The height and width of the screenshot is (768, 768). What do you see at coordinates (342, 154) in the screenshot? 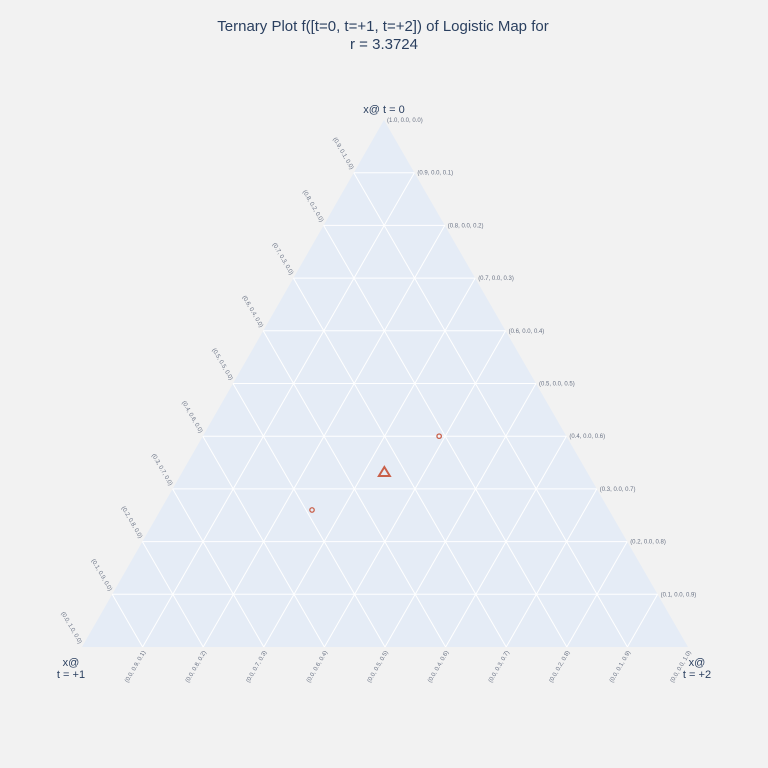
I see `tick-label-left: (0.9, 0.1, 0.0)` at bounding box center [342, 154].